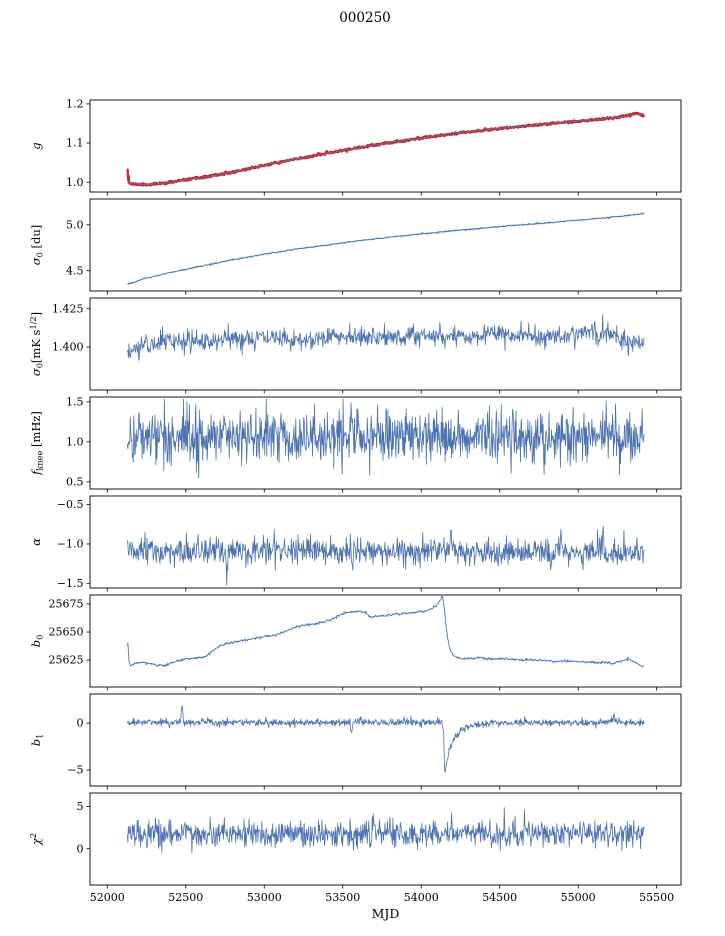 The height and width of the screenshot is (936, 725). What do you see at coordinates (66, 660) in the screenshot?
I see `y-tick-label: 25625` at bounding box center [66, 660].